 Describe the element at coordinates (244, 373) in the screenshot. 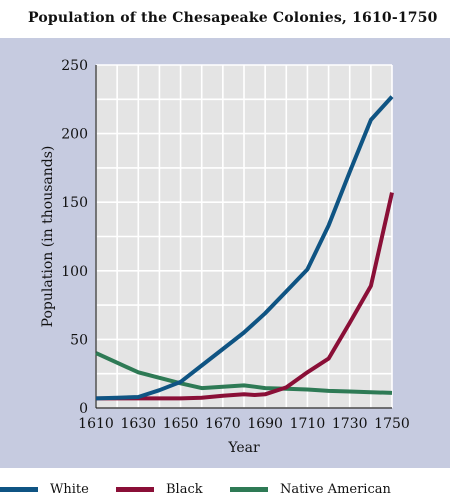

I see `series-line-native-american` at that location.